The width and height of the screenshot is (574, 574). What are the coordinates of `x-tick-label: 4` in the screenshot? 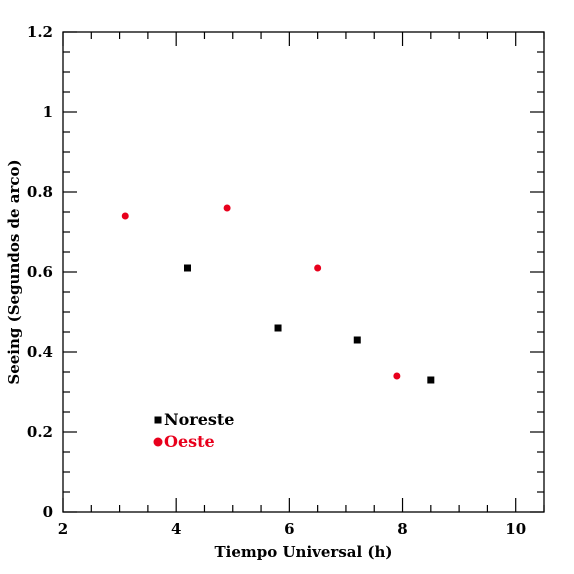 It's located at (176, 529).